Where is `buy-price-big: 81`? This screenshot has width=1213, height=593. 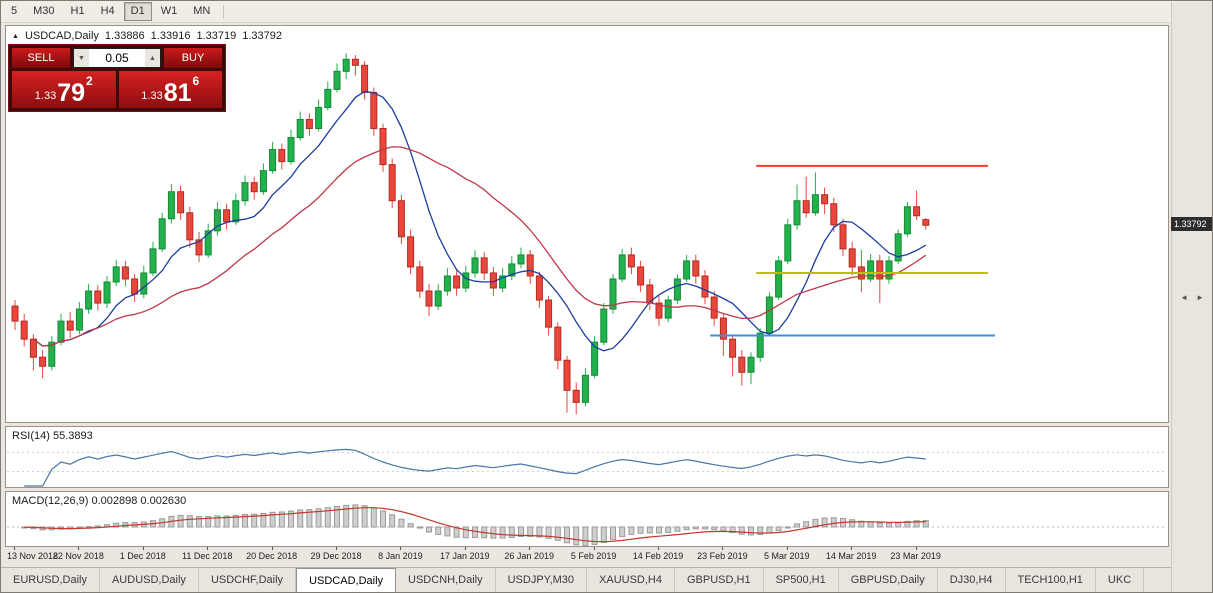 buy-price-big: 81 is located at coordinates (177, 93).